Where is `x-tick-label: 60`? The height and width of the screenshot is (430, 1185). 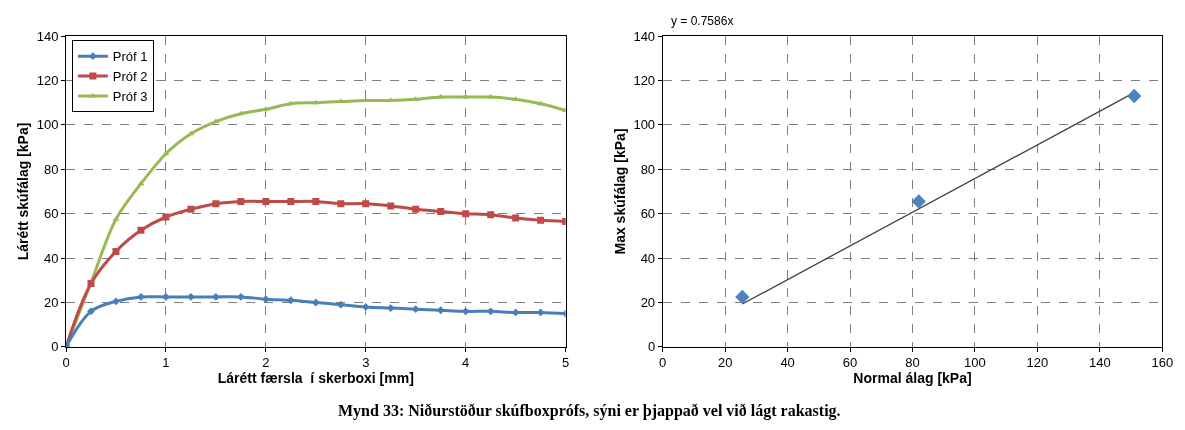 x-tick-label: 60 is located at coordinates (850, 363).